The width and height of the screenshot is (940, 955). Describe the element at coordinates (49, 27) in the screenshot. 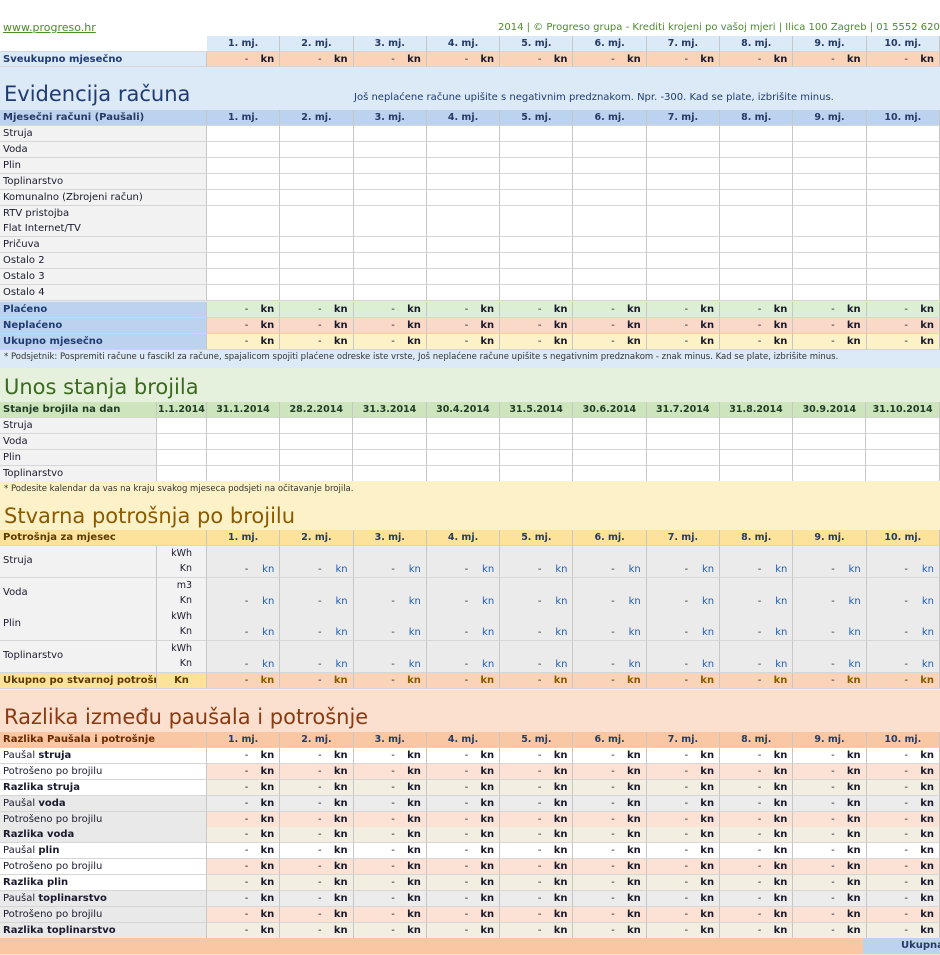

I see `site-link: www.progreso.hr` at that location.